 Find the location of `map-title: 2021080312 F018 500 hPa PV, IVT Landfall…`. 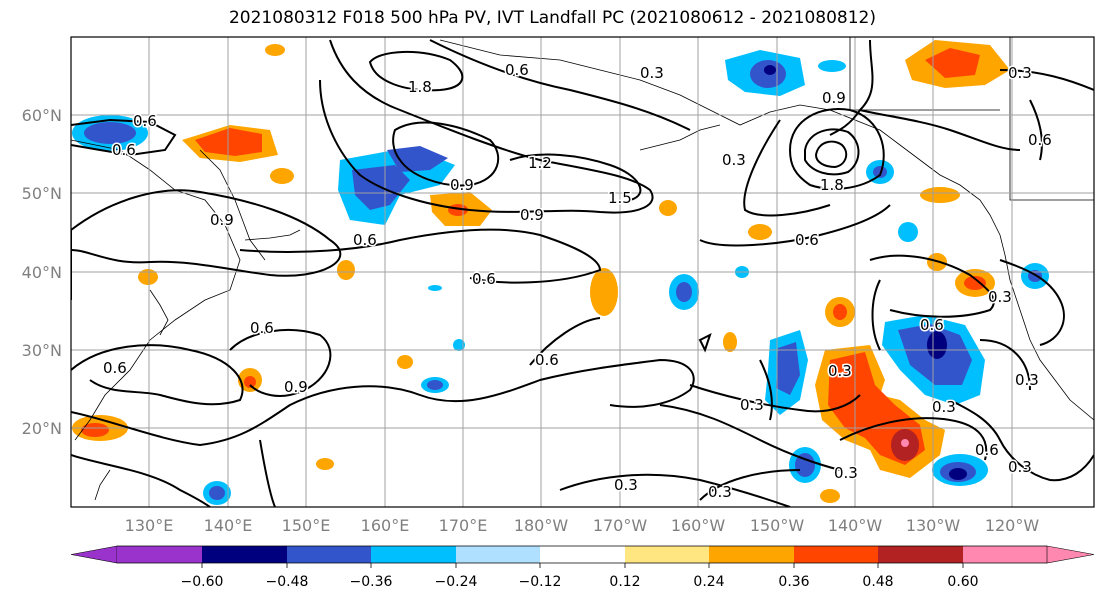

map-title: 2021080312 F018 500 hPa PV, IVT Landfall… is located at coordinates (552, 18).